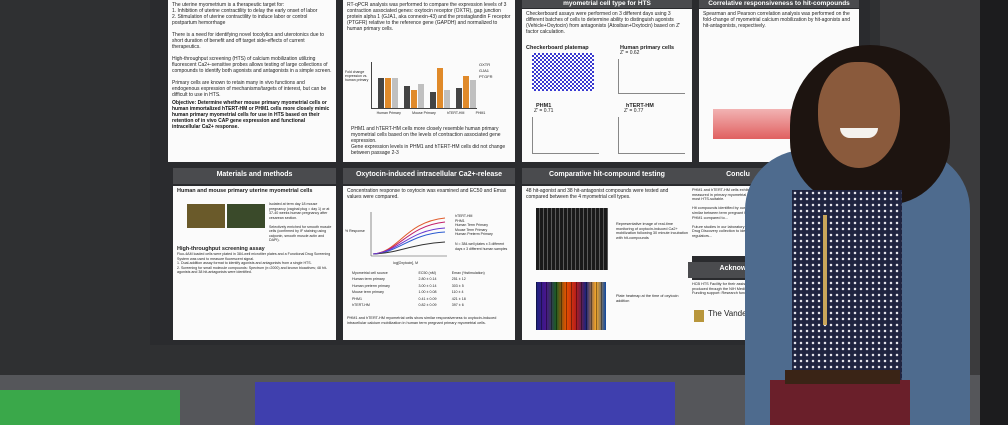 This screenshot has height=425, width=1008. What do you see at coordinates (753, 124) in the screenshot?
I see `correlation-heatmap` at bounding box center [753, 124].